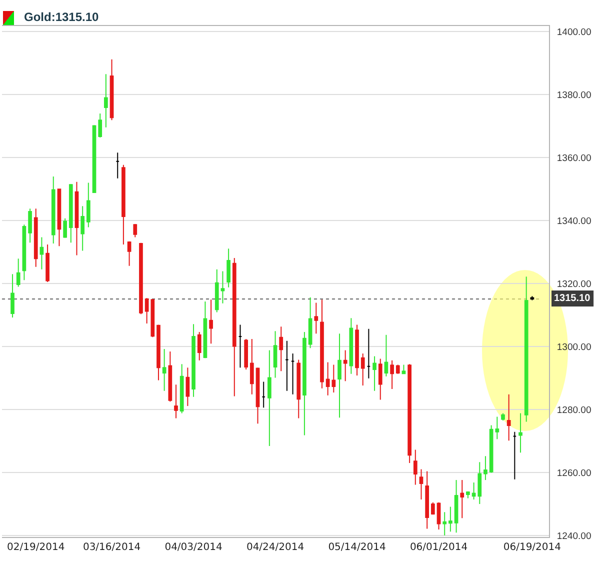 The height and width of the screenshot is (561, 594). What do you see at coordinates (532, 547) in the screenshot?
I see `x-tick-label: 06/19/2014` at bounding box center [532, 547].